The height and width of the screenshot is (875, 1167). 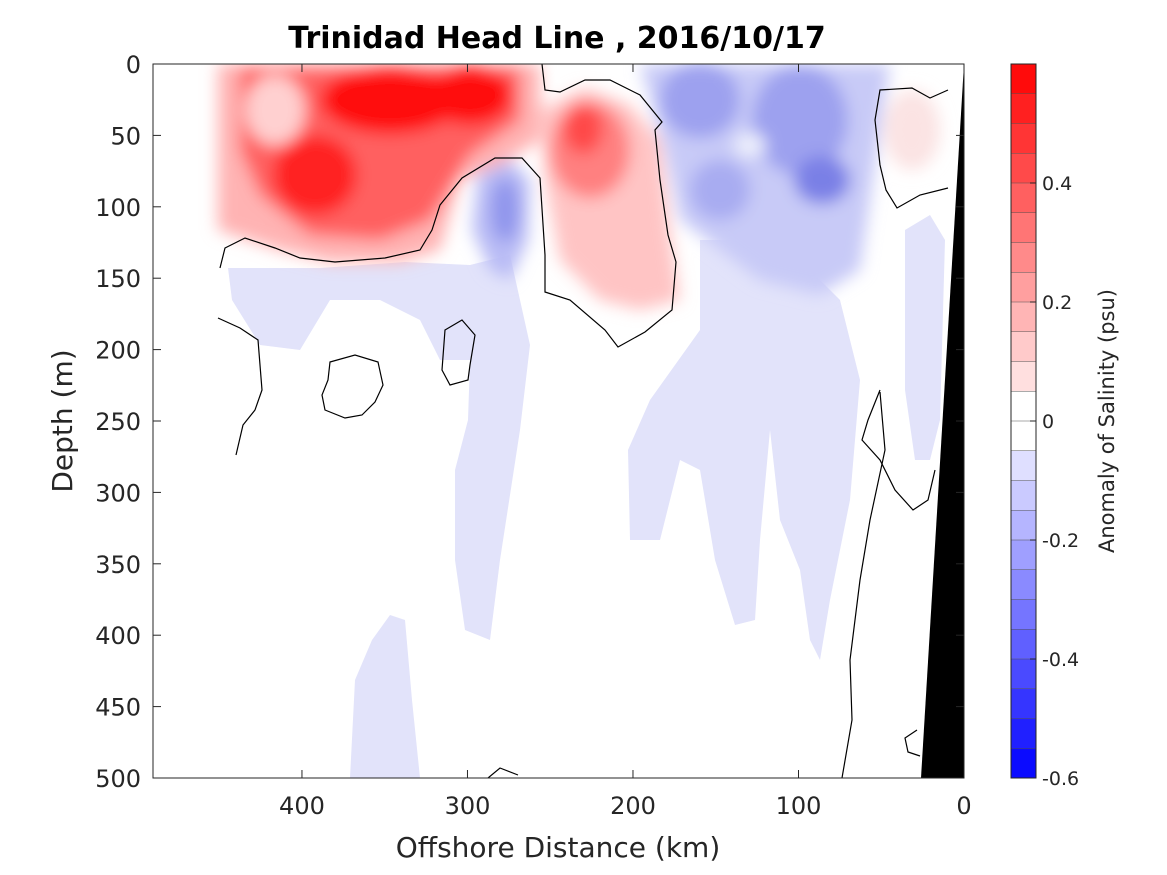 What do you see at coordinates (133, 65) in the screenshot?
I see `y-tick-label: 0` at bounding box center [133, 65].